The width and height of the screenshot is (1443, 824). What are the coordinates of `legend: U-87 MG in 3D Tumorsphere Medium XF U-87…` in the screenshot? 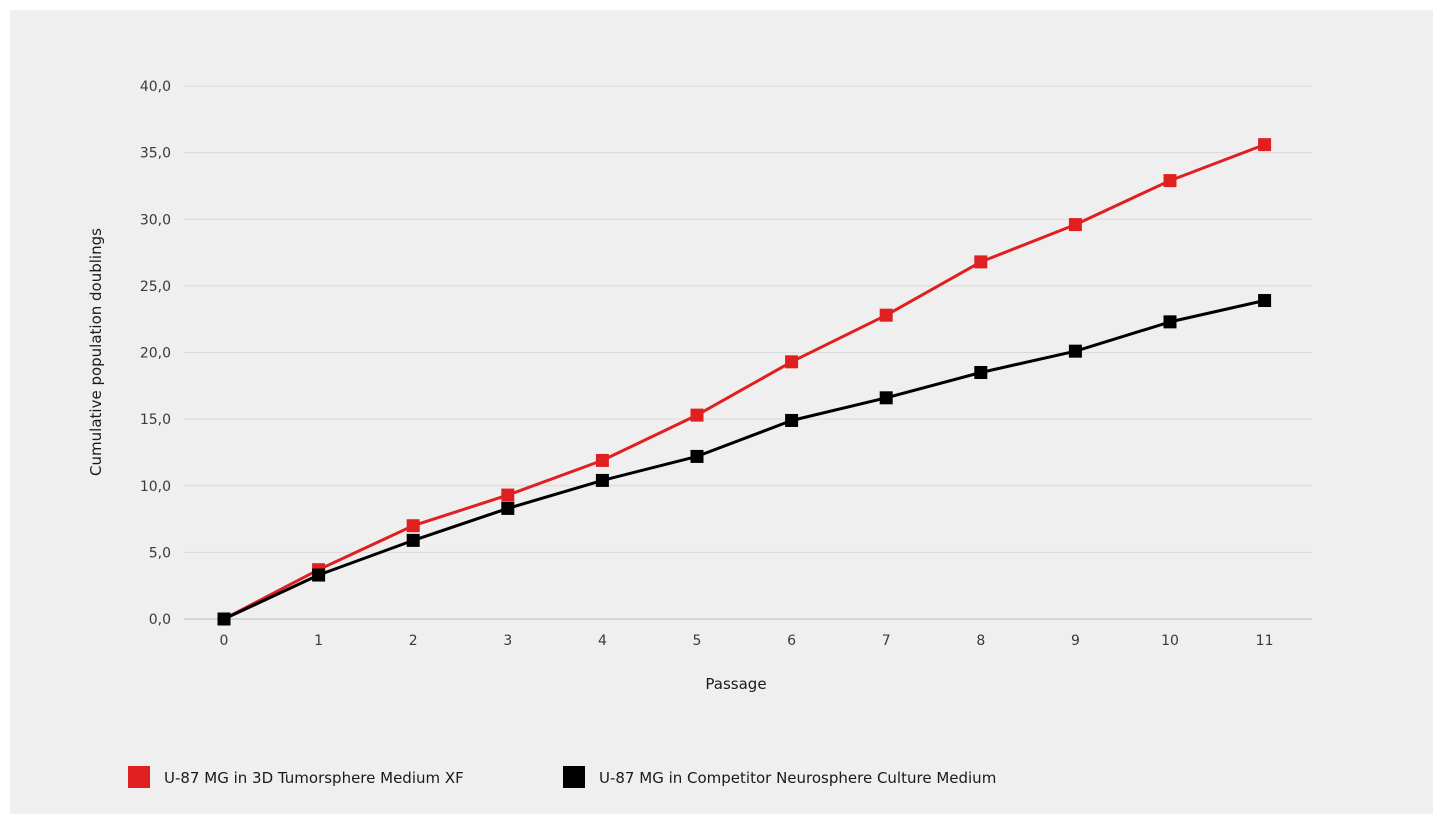 It's located at (562, 777).